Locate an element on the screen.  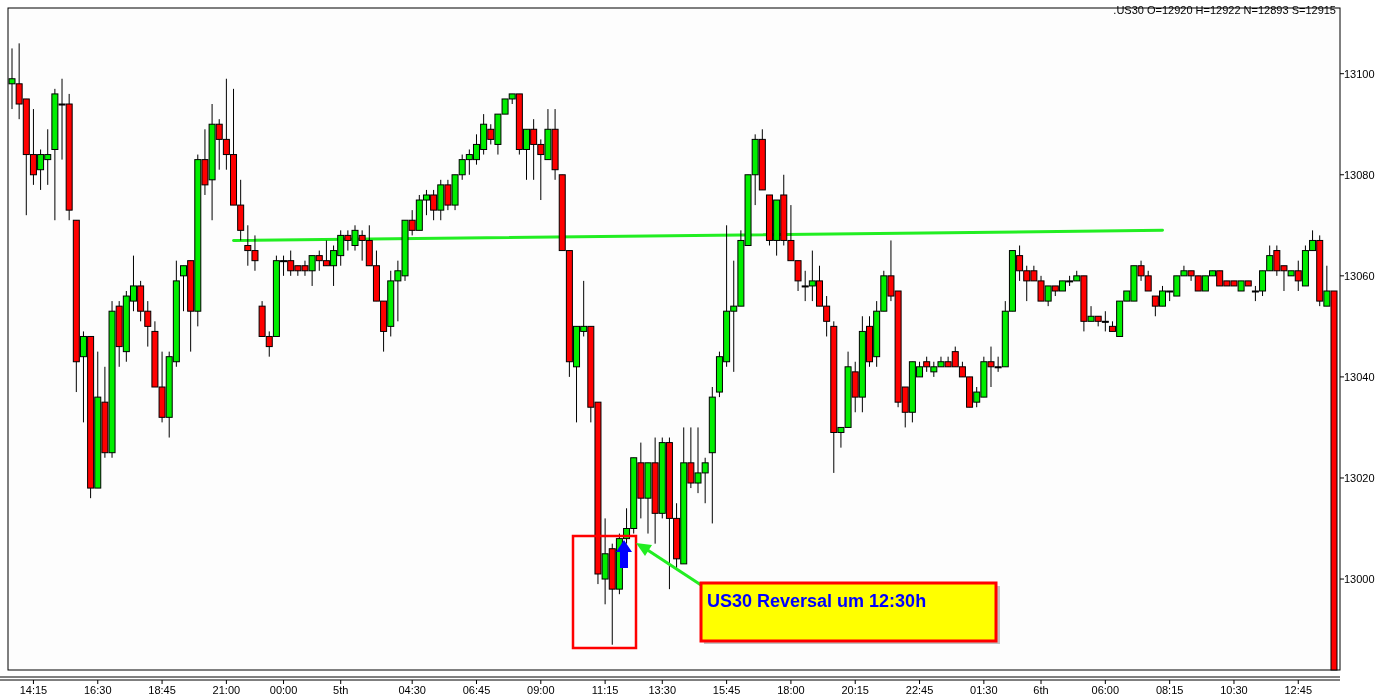
x-tick-label: 06:45 is located at coordinates (476, 690).